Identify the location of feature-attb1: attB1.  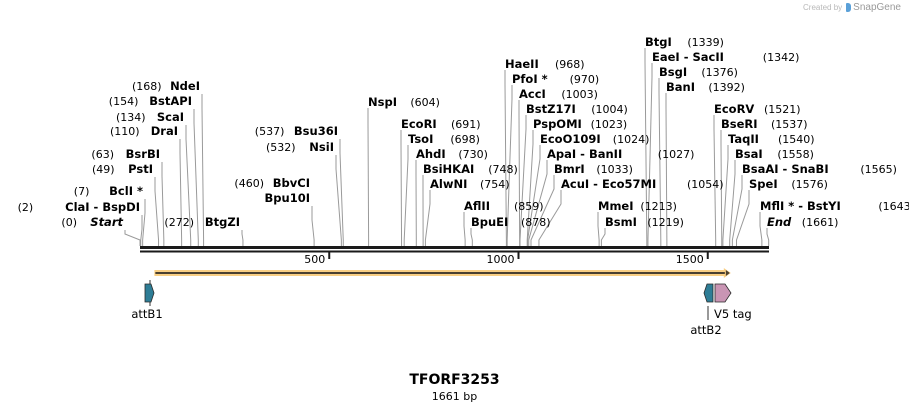
(147, 300).